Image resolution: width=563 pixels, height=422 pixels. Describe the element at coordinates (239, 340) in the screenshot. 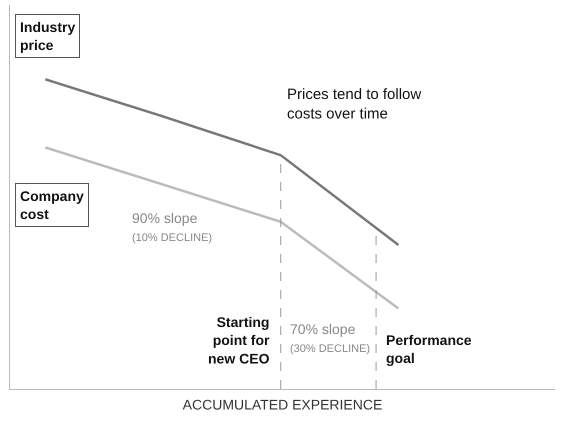

I see `annotation: Starting point for new CEO` at that location.